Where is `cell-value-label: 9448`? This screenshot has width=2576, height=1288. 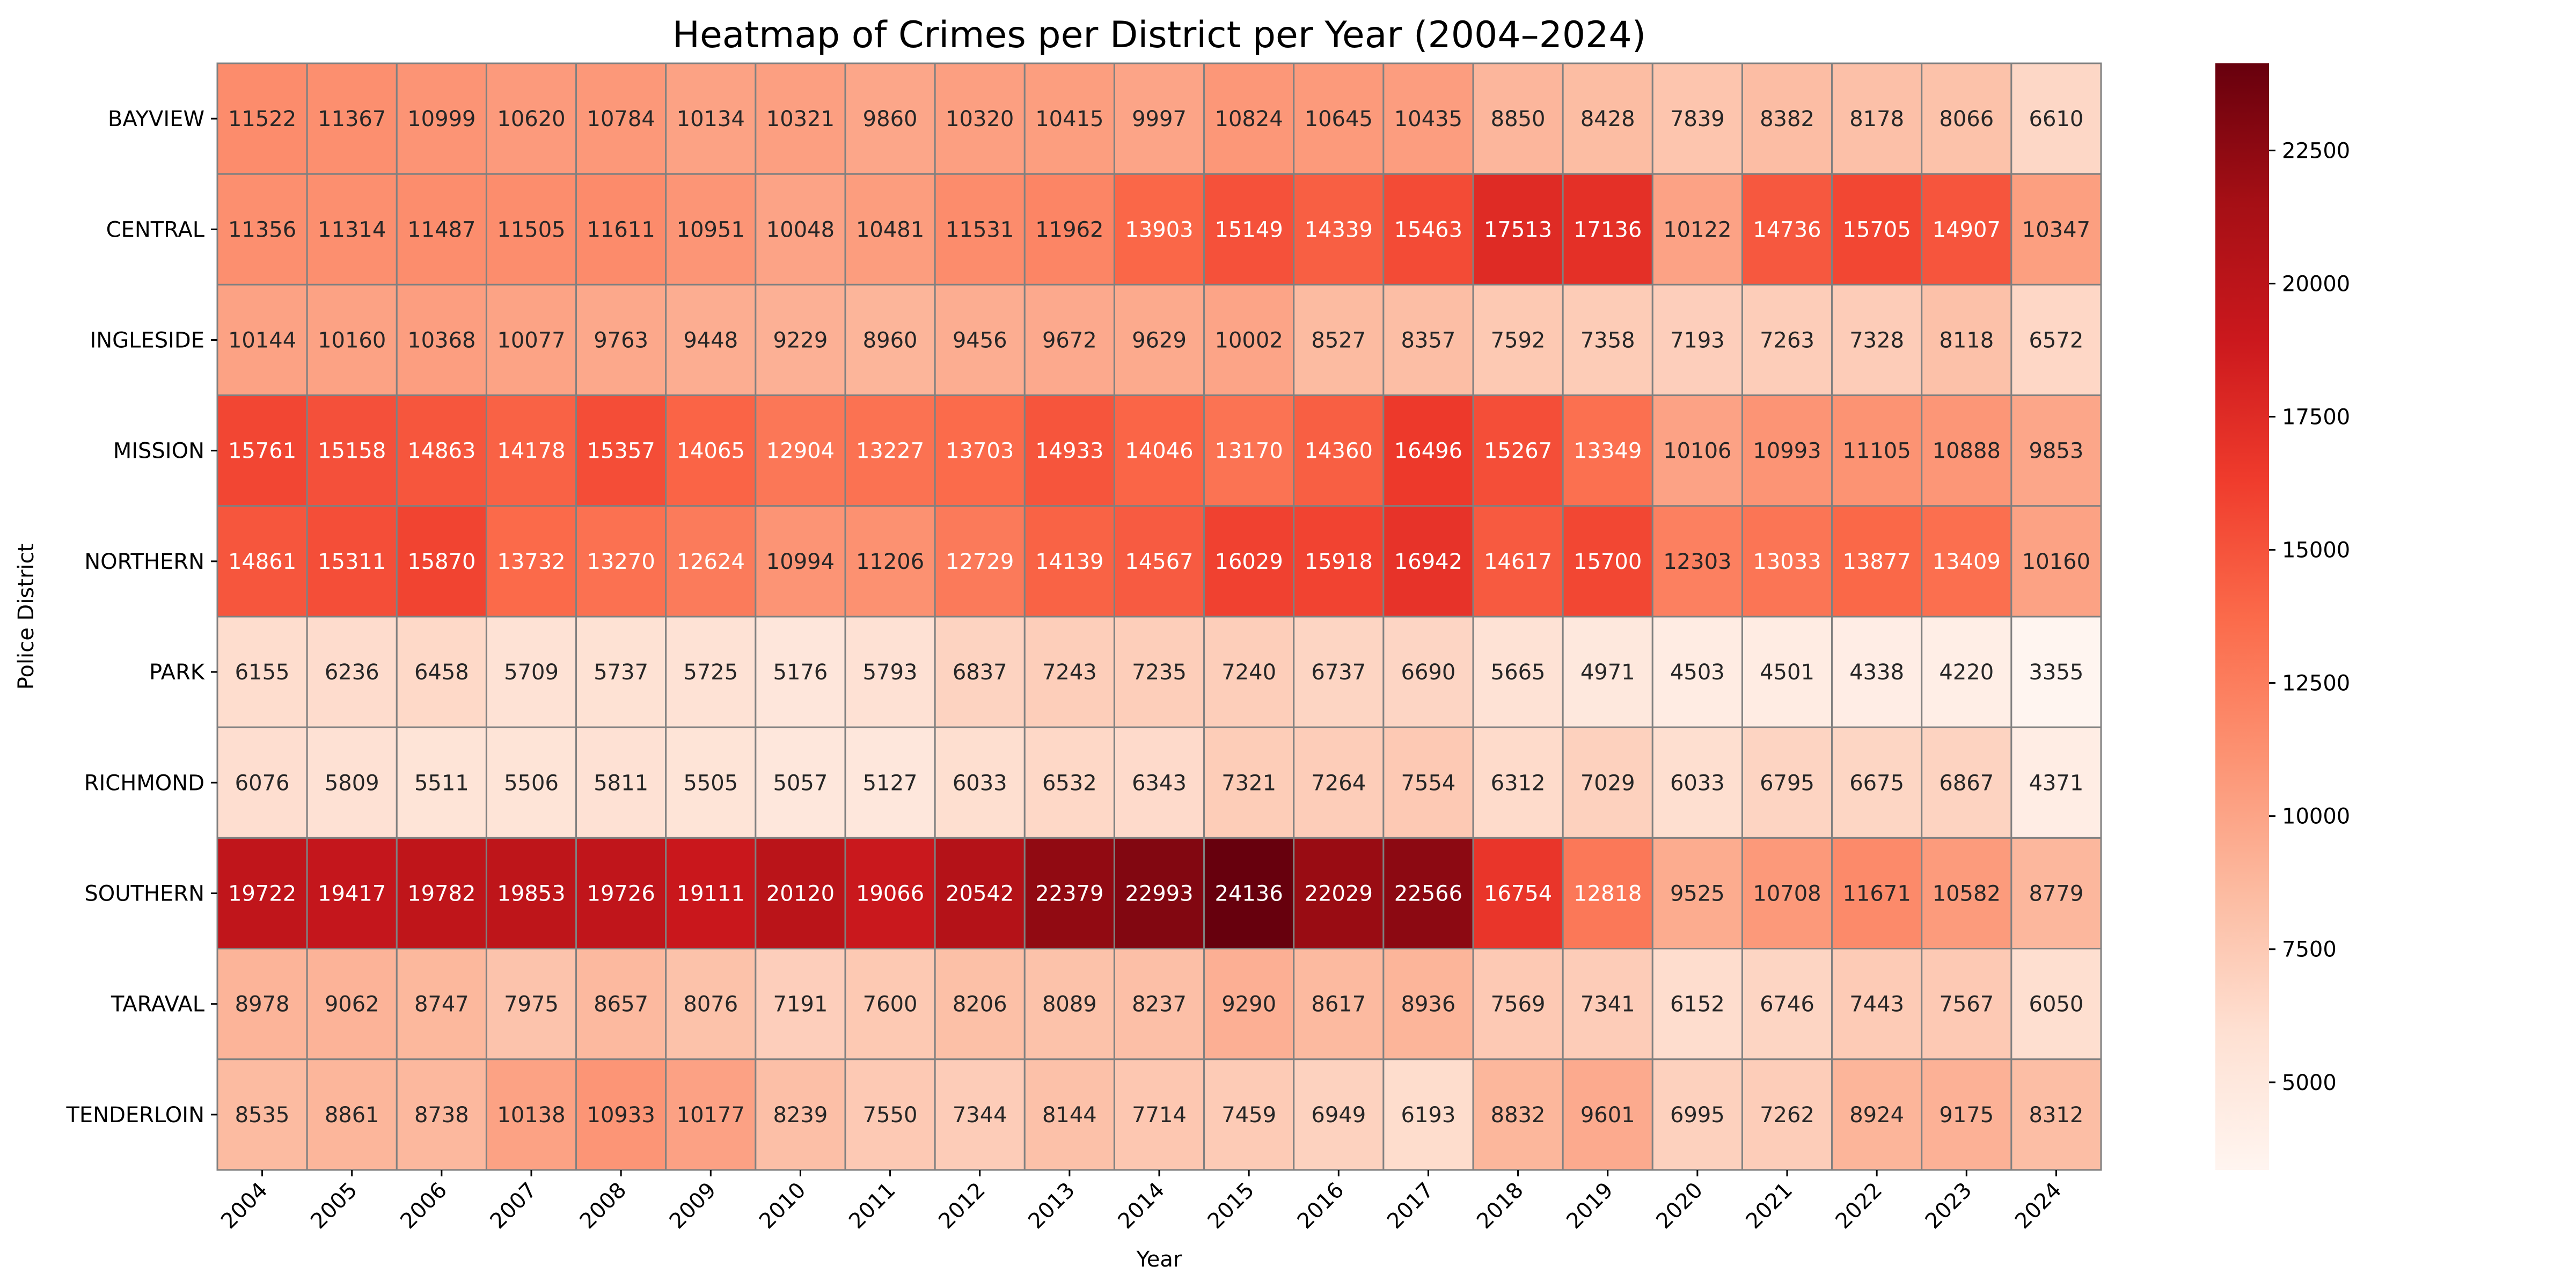 cell-value-label: 9448 is located at coordinates (710, 340).